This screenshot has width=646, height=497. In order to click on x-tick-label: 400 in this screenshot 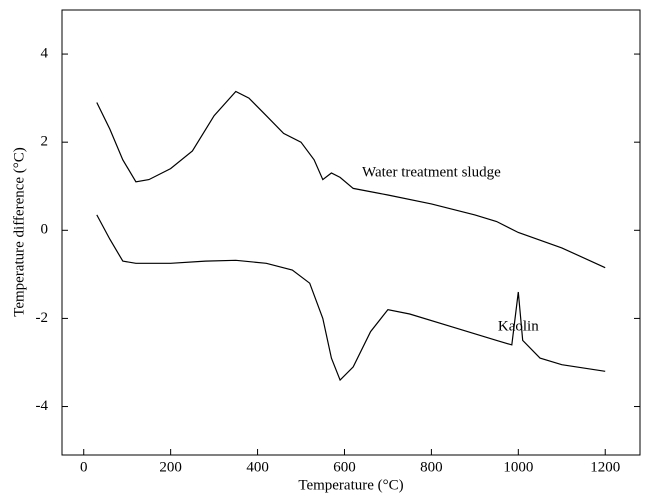, I will do `click(257, 467)`.